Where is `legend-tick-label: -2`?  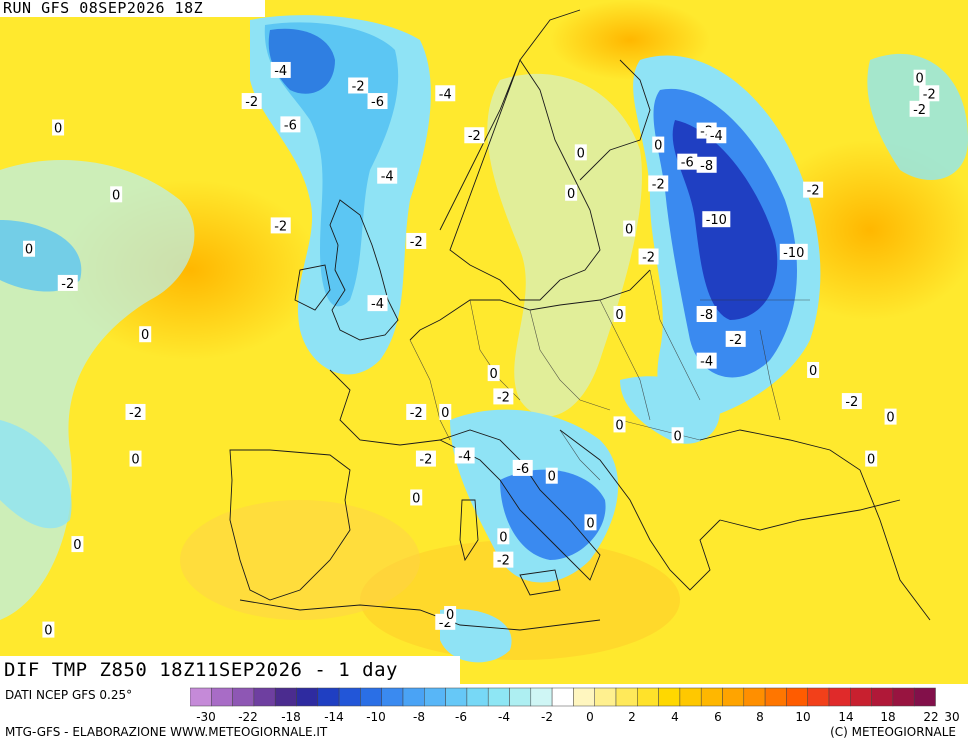 legend-tick-label: -2 is located at coordinates (547, 717).